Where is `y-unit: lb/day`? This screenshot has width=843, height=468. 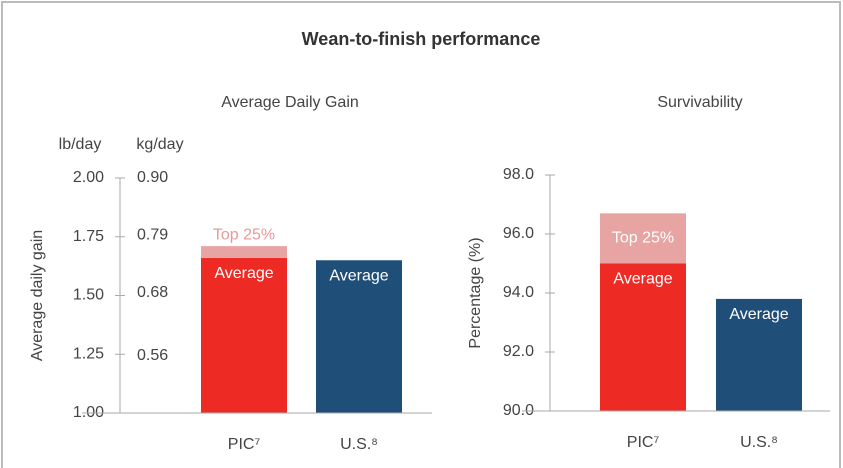
y-unit: lb/day is located at coordinates (80, 144).